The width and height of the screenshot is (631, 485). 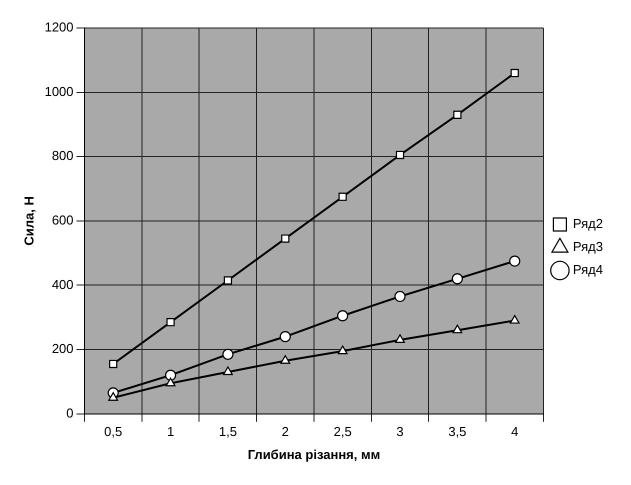 I want to click on x-tick-label: 1,5, so click(x=227, y=432).